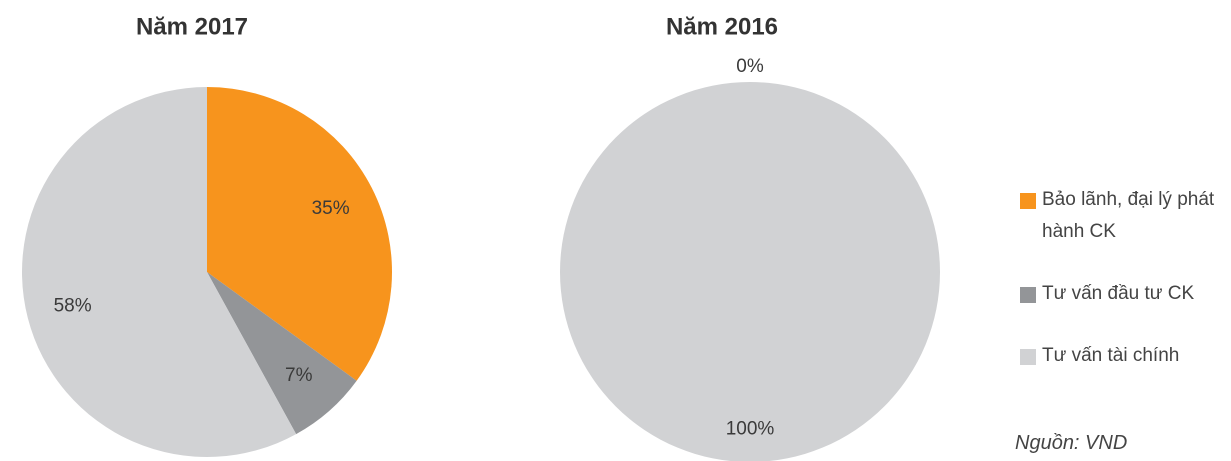 The width and height of the screenshot is (1231, 461). I want to click on data-label: 35%, so click(331, 208).